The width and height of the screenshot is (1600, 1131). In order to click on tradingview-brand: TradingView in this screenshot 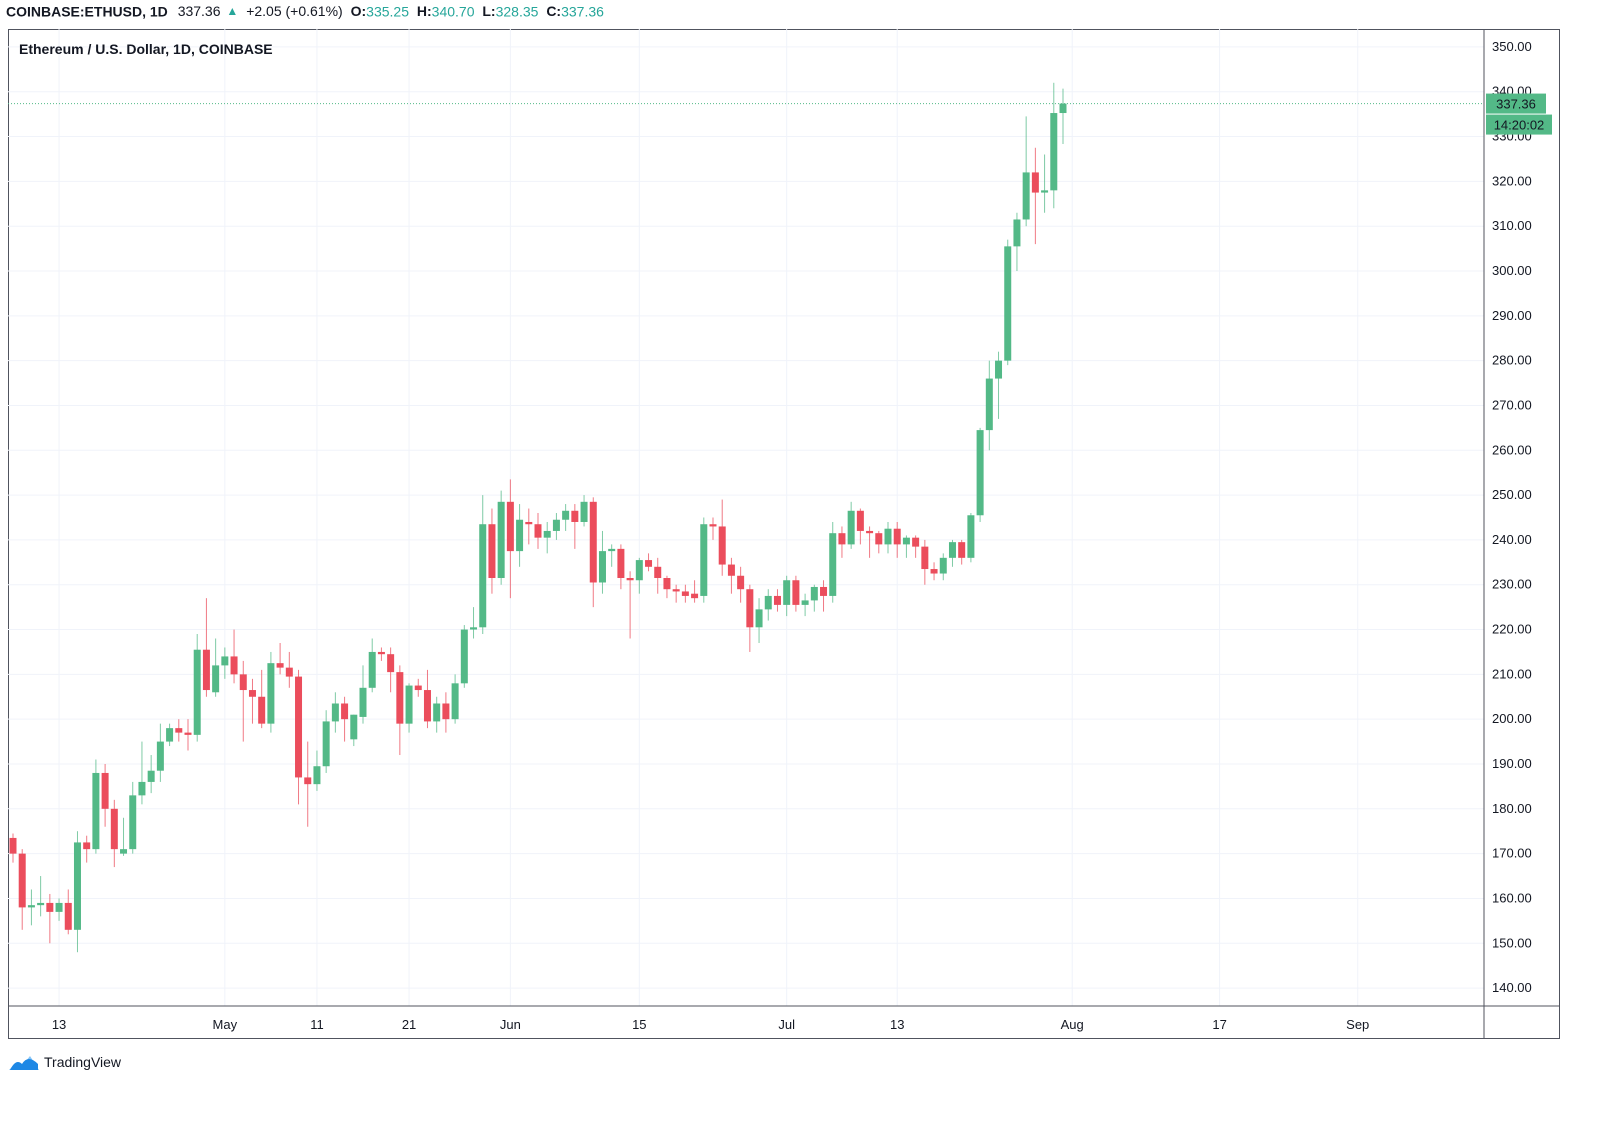, I will do `click(83, 1062)`.